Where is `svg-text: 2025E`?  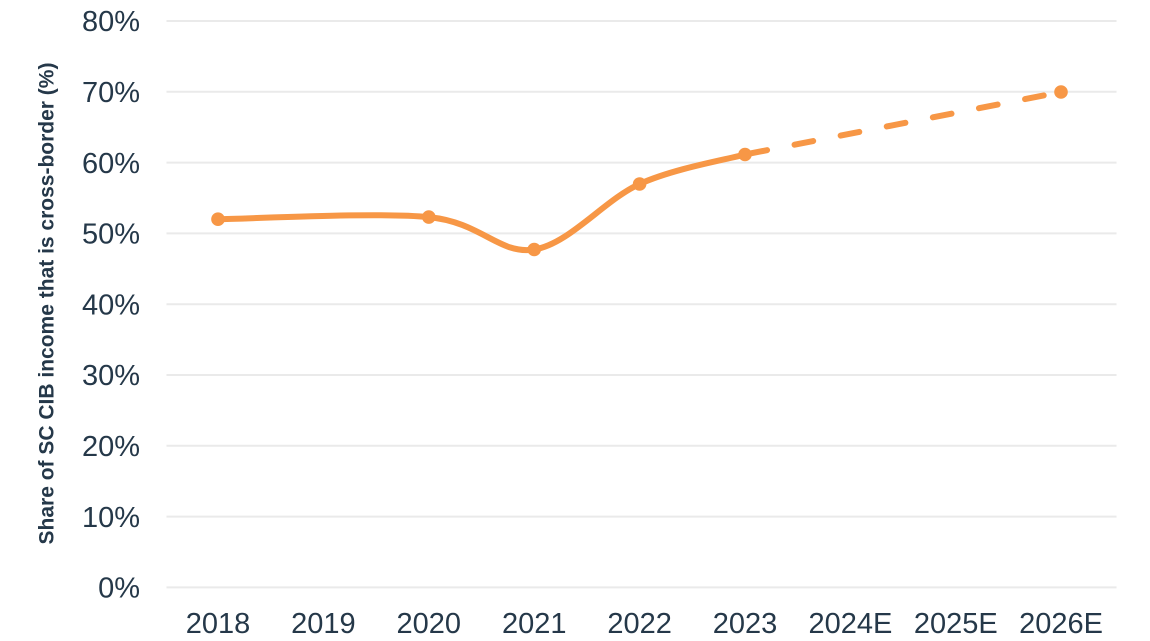
svg-text: 2025E is located at coordinates (956, 624).